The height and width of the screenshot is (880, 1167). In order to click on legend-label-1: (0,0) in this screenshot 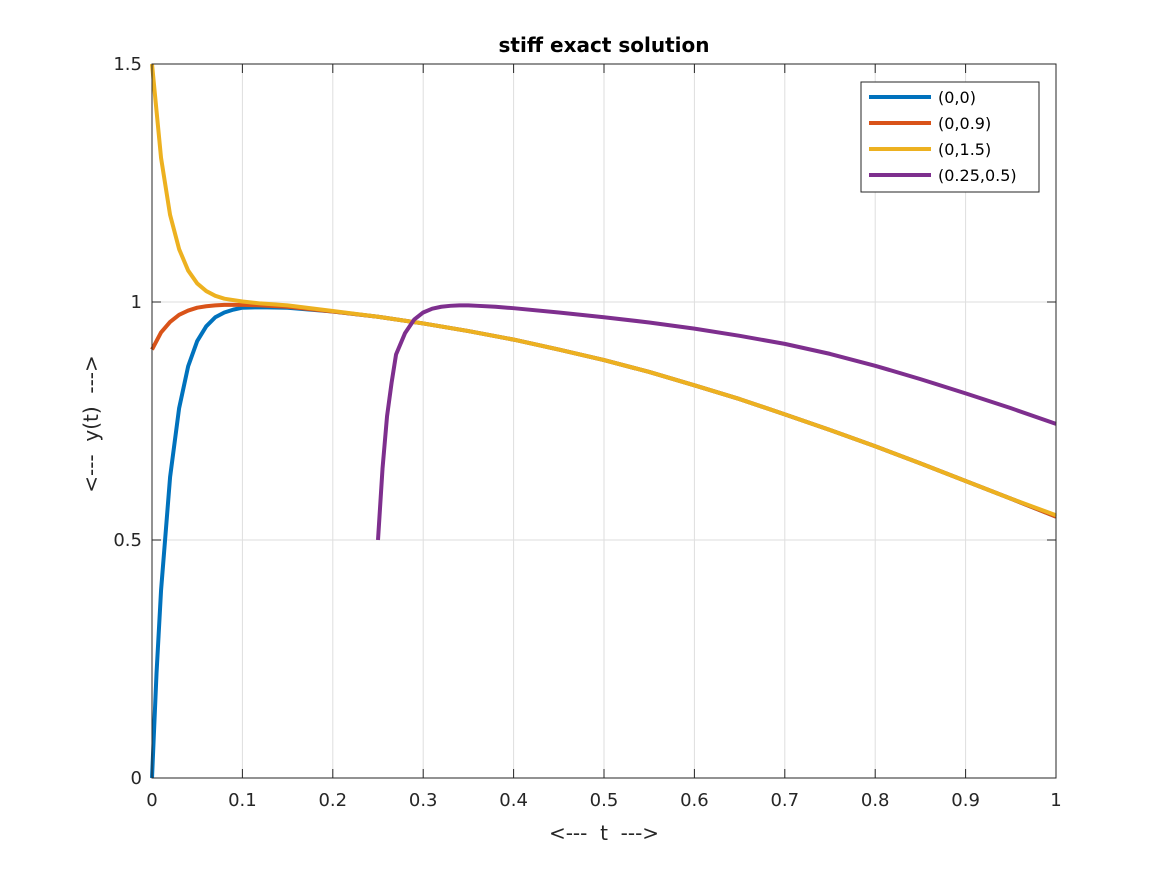, I will do `click(957, 97)`.